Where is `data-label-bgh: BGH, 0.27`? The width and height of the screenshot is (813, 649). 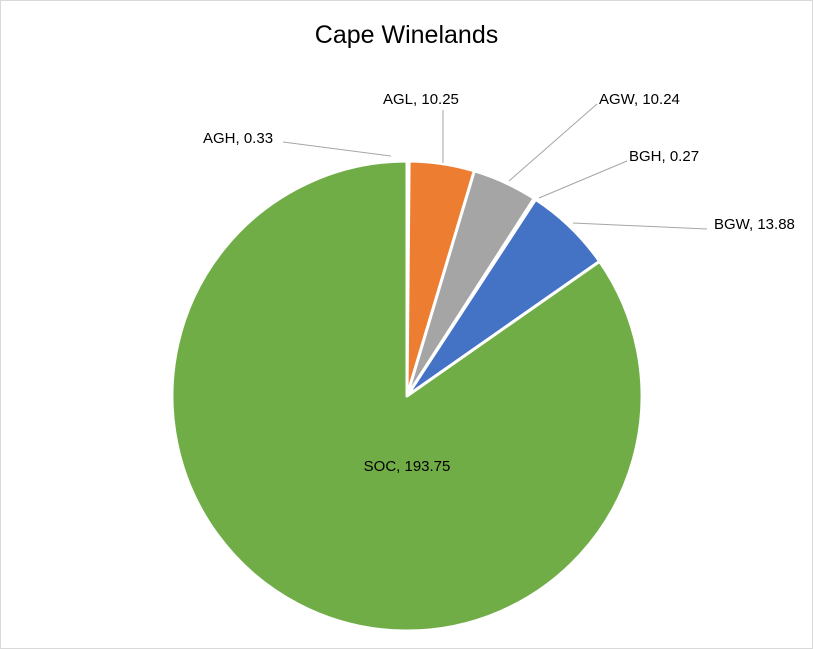
data-label-bgh: BGH, 0.27 is located at coordinates (664, 156).